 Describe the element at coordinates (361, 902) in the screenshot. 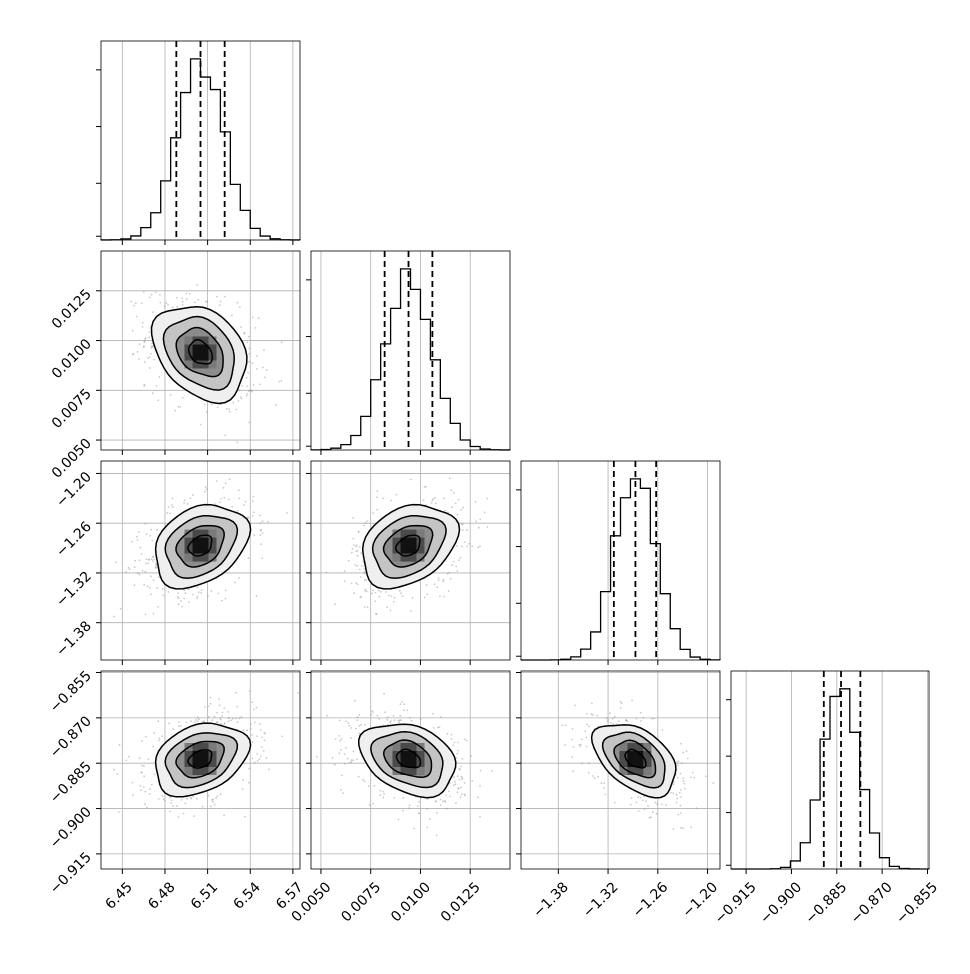

I see `x-tick-label: 0.0075` at that location.